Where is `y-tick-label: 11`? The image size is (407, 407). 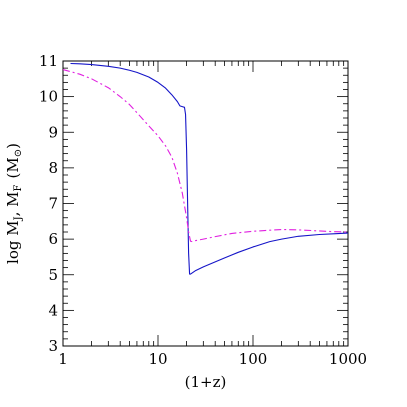
y-tick-label: 11 is located at coordinates (48, 61).